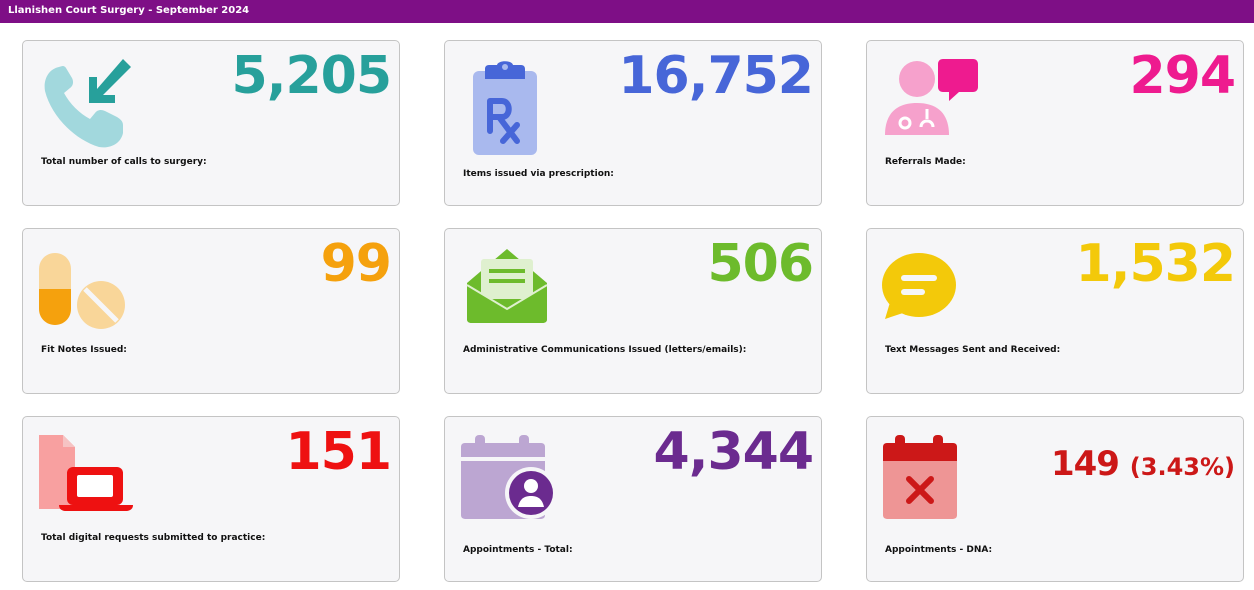 The image size is (1254, 590). I want to click on open-envelope-icon, so click(509, 295).